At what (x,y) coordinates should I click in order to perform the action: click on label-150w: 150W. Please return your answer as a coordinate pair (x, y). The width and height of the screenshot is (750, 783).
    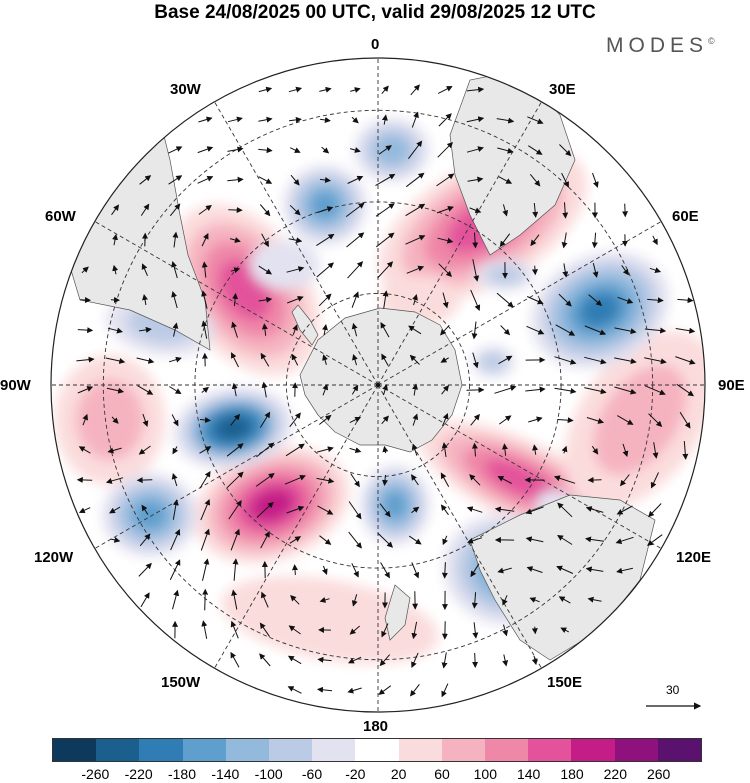
    Looking at the image, I should click on (181, 682).